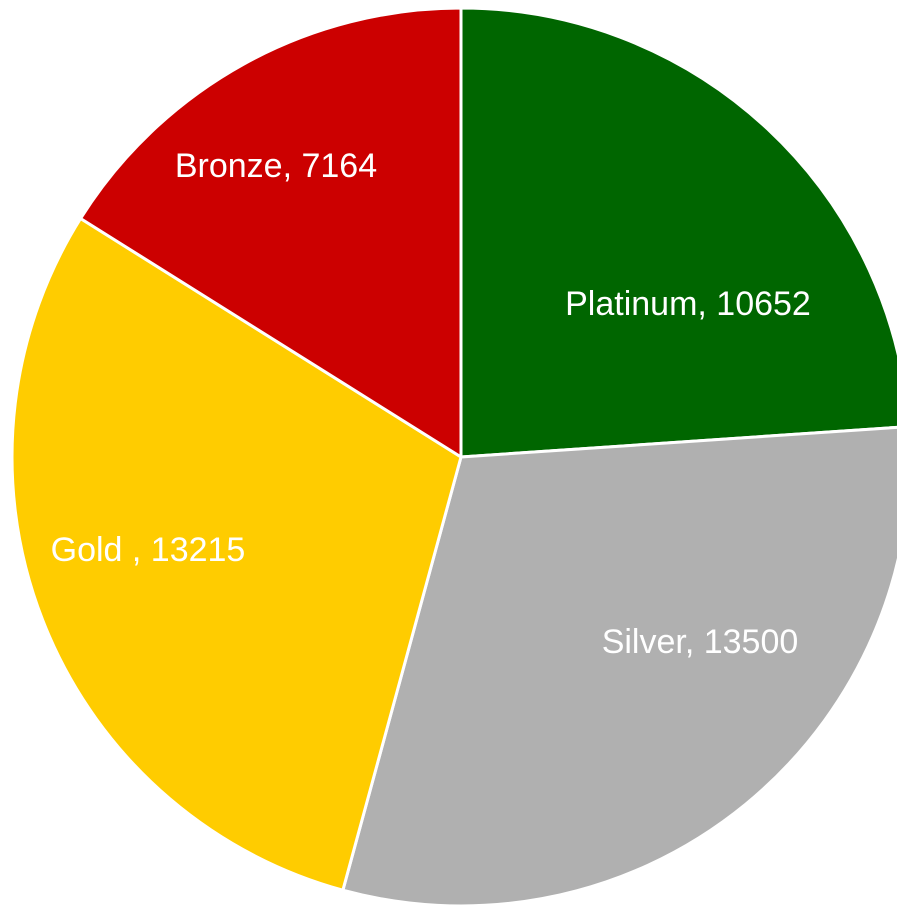 The height and width of the screenshot is (906, 897). What do you see at coordinates (276, 166) in the screenshot?
I see `slice-label-bronze: Bronze, 7164` at bounding box center [276, 166].